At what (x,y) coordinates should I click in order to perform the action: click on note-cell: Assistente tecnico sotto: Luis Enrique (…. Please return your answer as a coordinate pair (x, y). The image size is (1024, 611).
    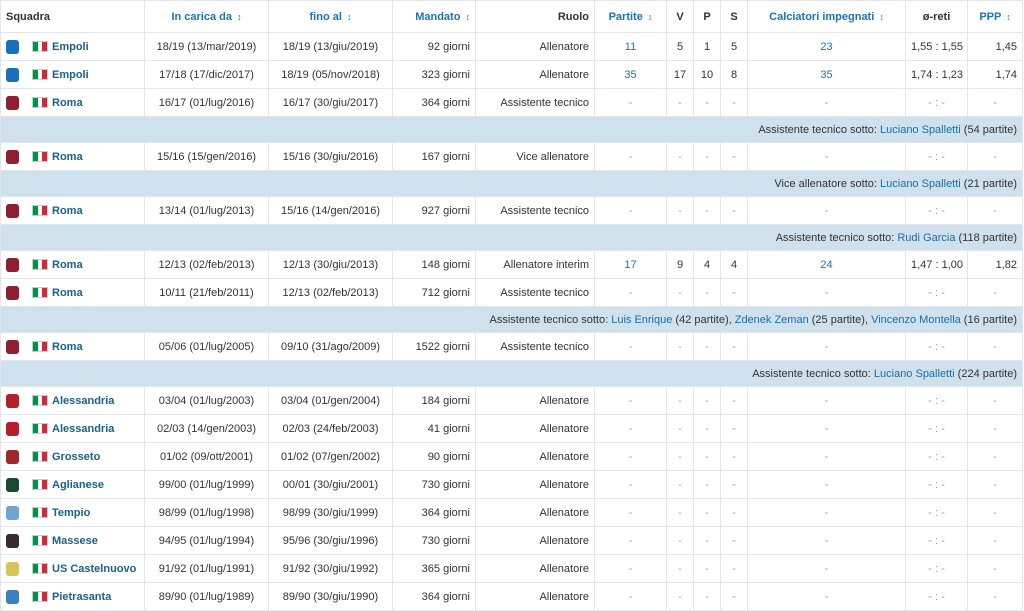
    Looking at the image, I should click on (511, 319).